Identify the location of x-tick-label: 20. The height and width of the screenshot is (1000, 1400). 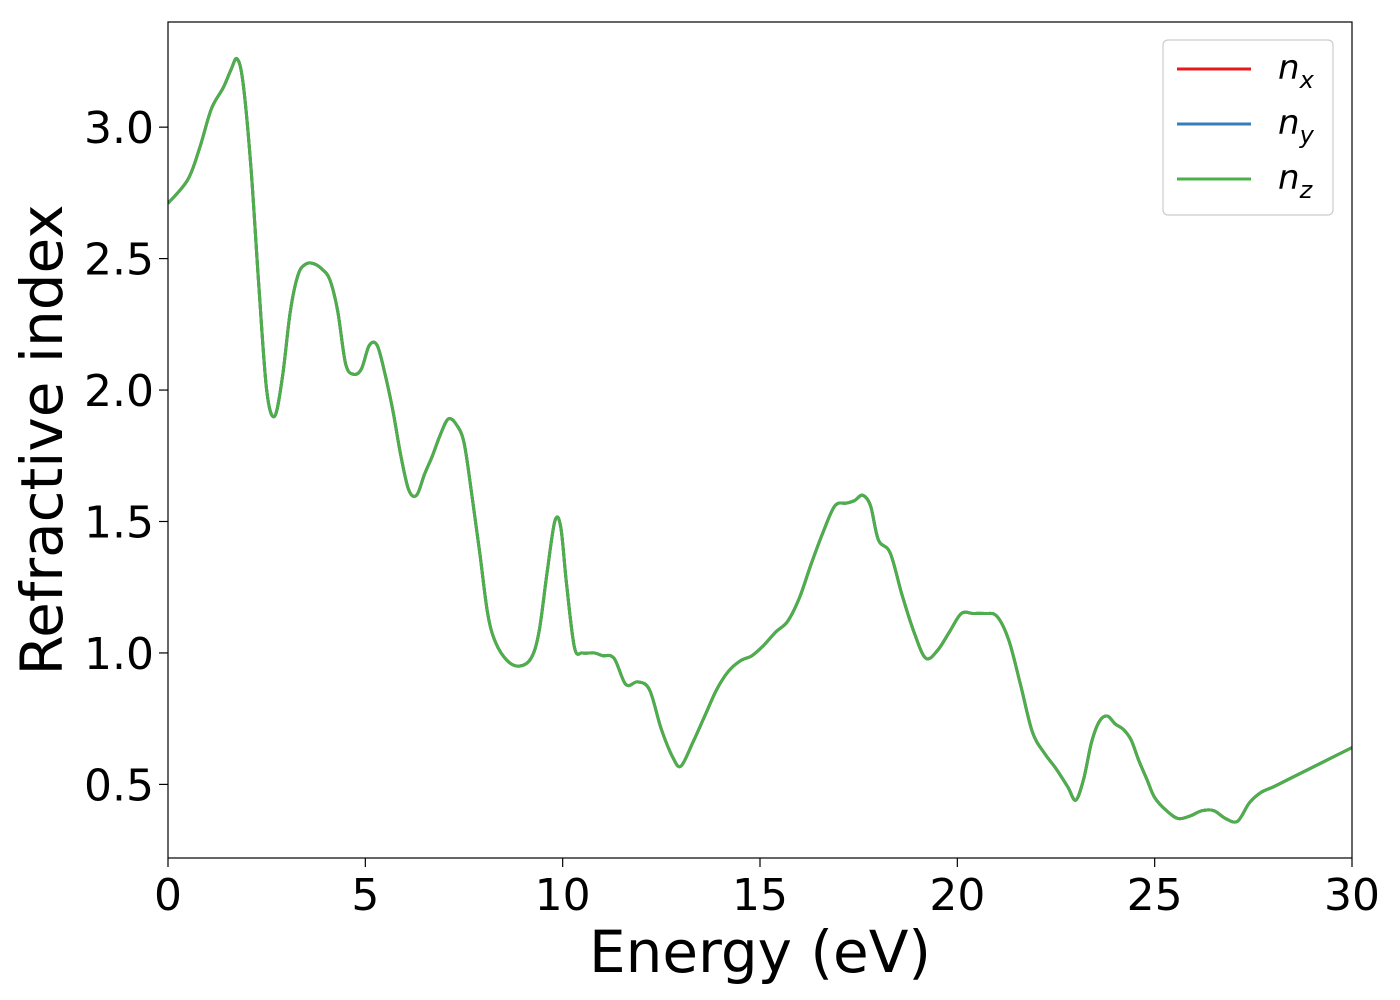
(957, 895).